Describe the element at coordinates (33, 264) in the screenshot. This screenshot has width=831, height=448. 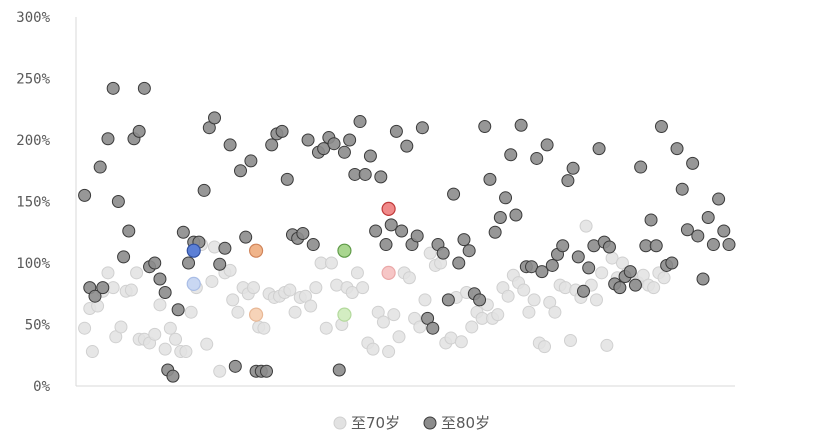
I see `y-tick-label: 100%` at that location.